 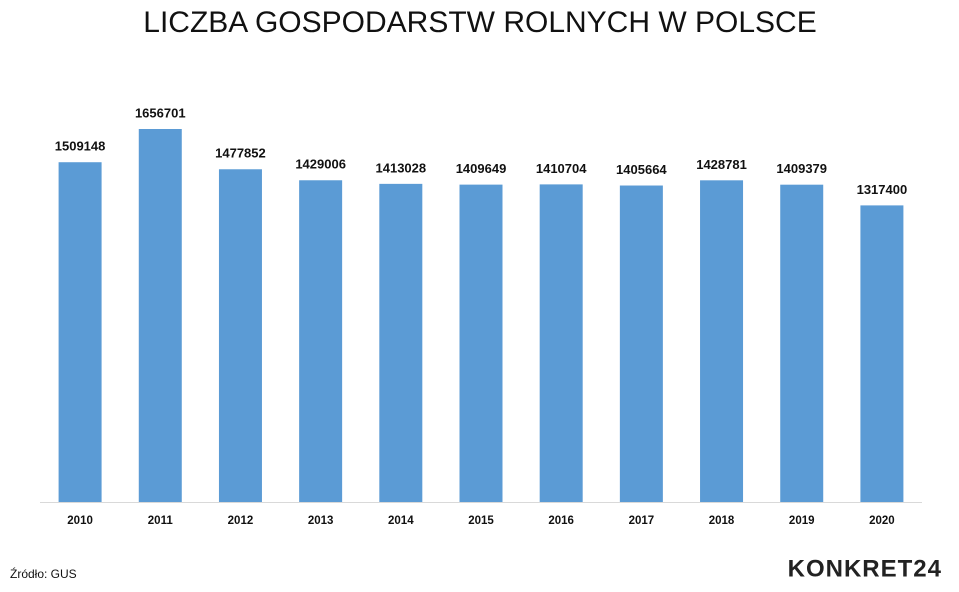 I want to click on x-tick-label: 2016, so click(x=561, y=521).